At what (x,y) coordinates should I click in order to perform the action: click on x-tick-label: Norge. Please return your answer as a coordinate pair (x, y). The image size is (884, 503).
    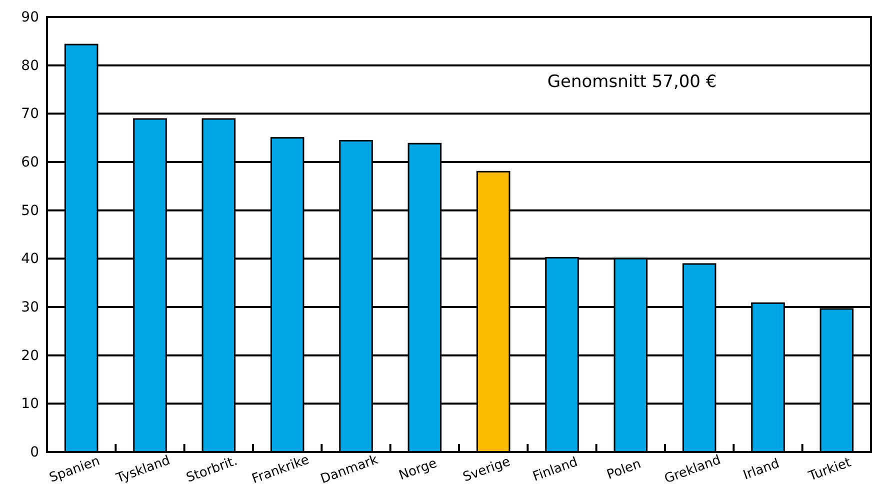
    Looking at the image, I should click on (418, 470).